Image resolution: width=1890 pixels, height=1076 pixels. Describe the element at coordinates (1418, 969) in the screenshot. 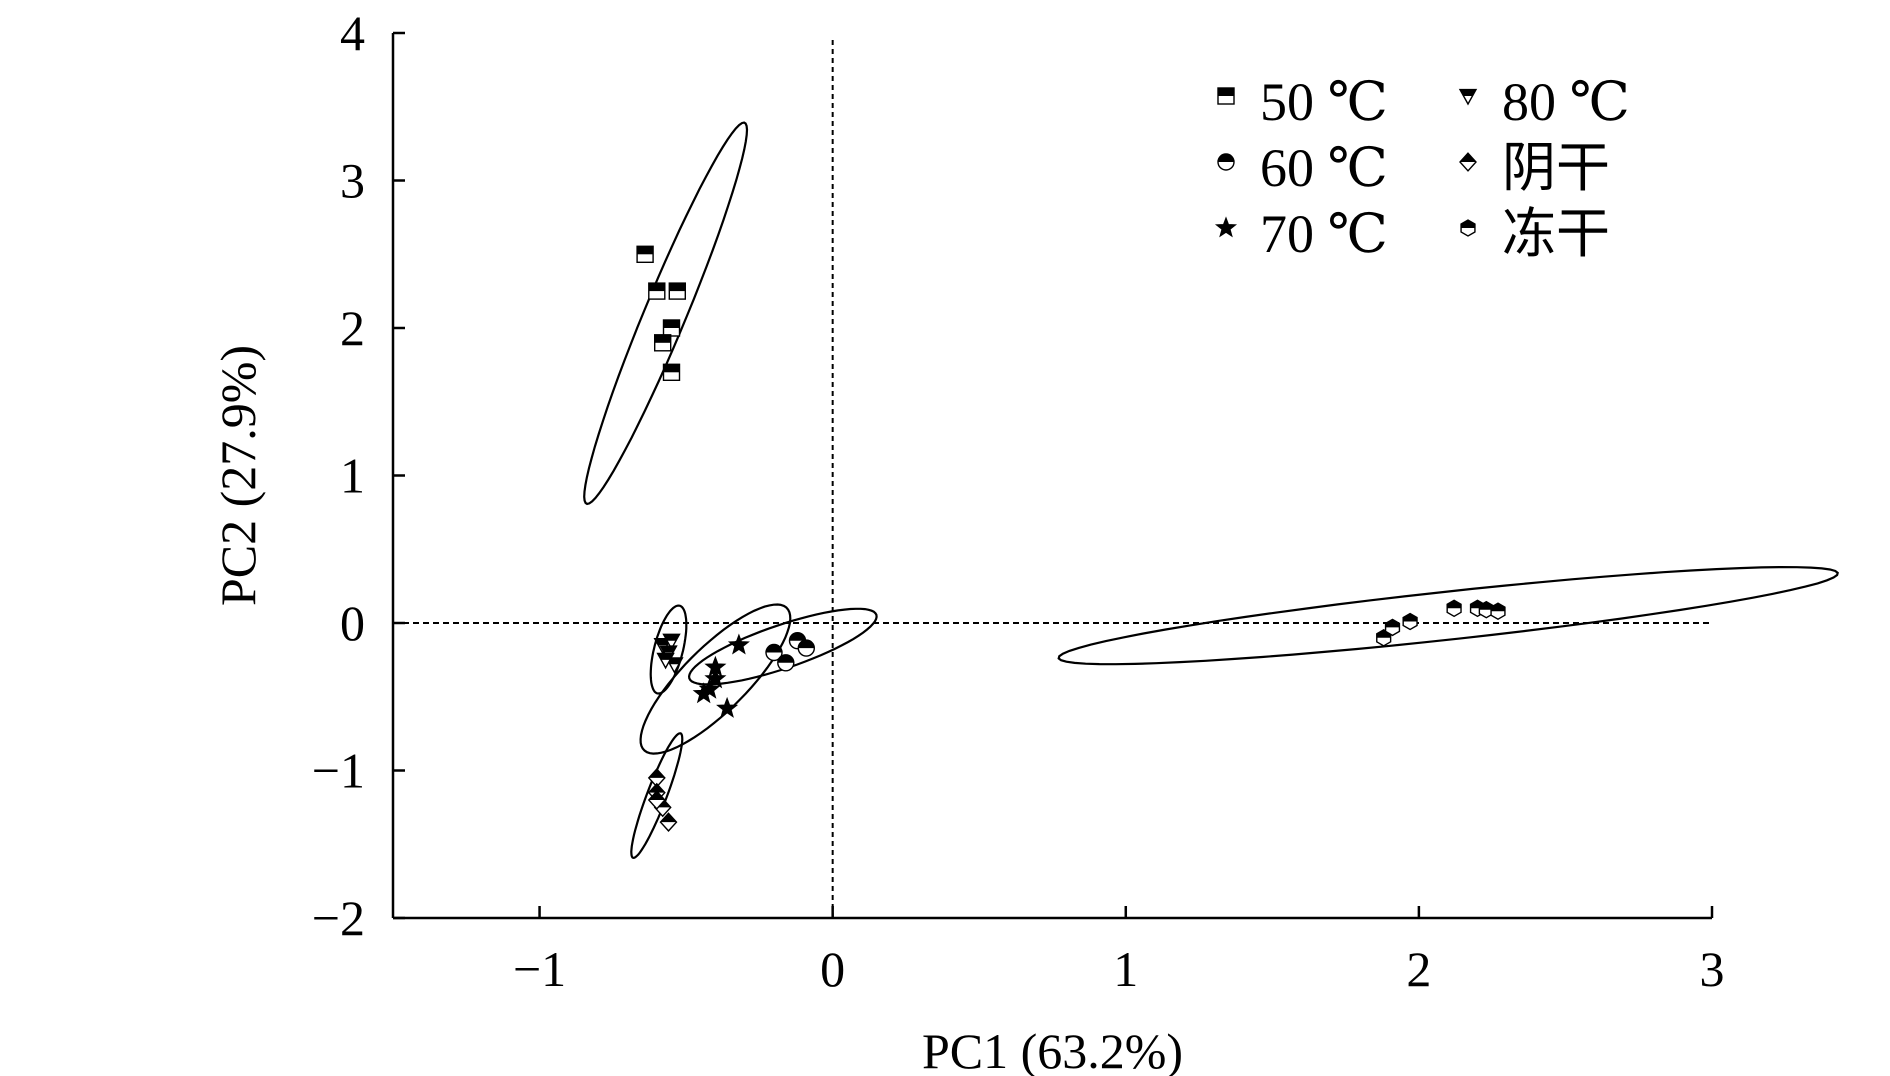

I see `x-tick-label: 2` at that location.